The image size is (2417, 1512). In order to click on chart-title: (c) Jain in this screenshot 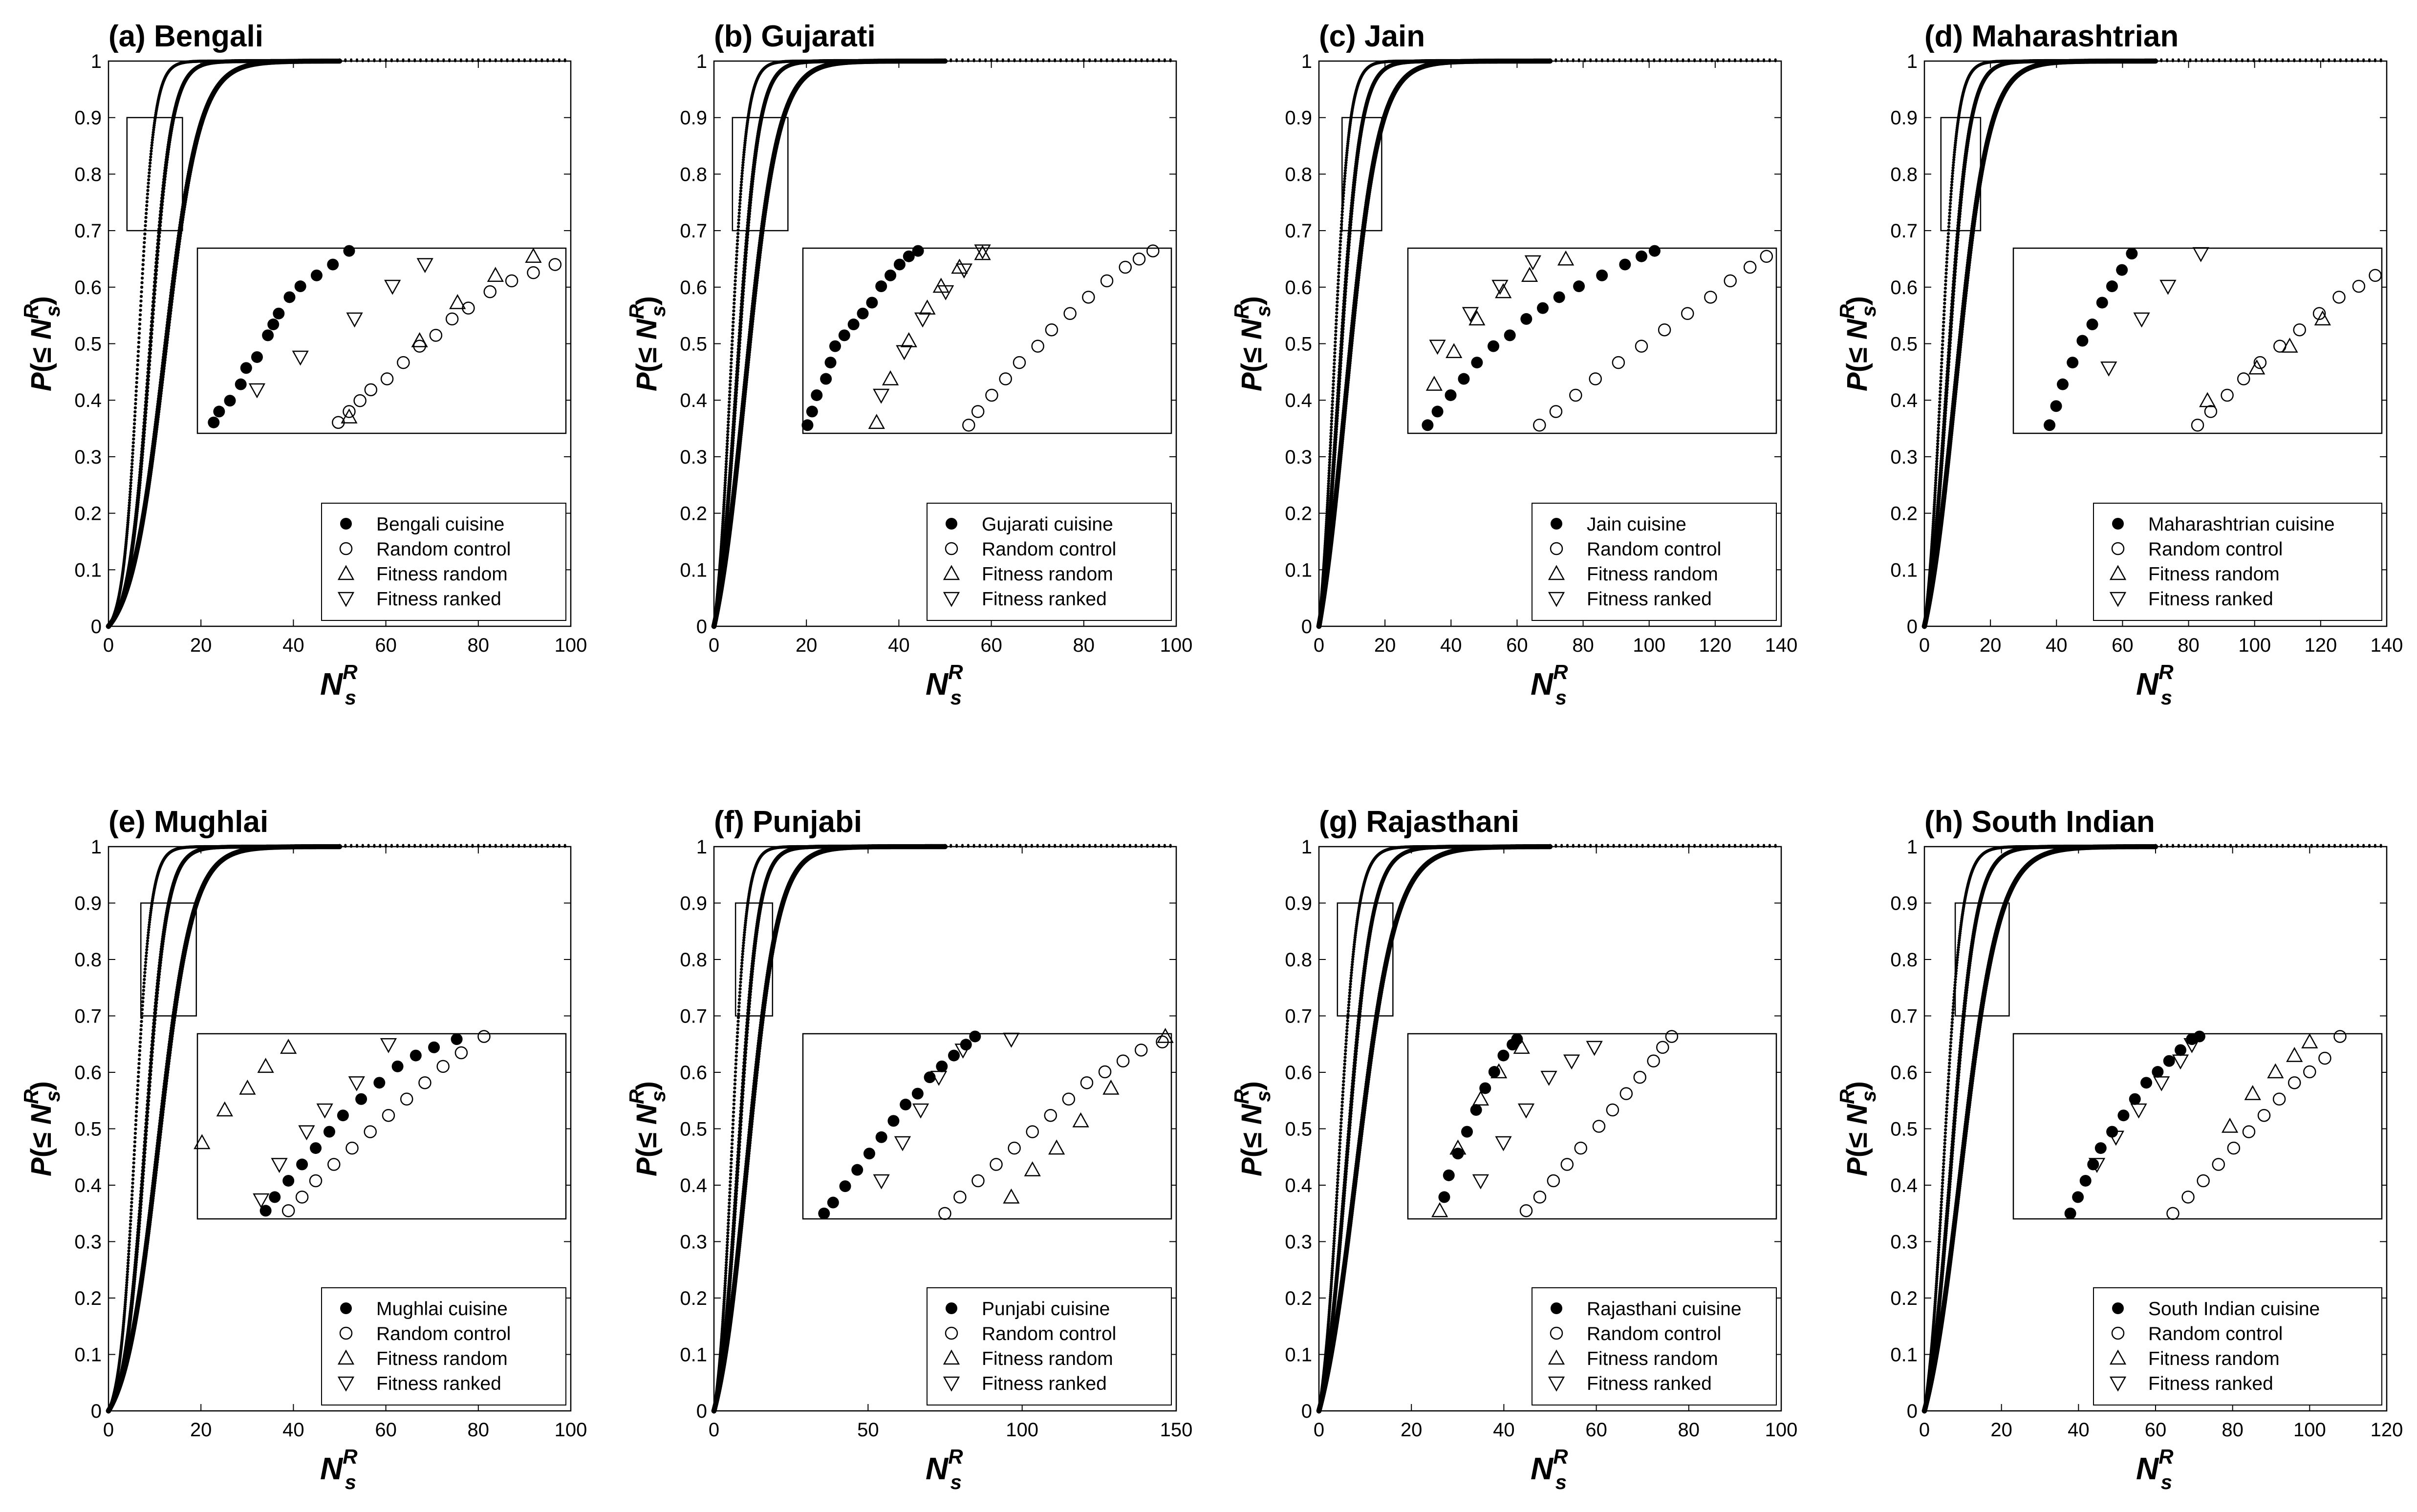, I will do `click(1372, 36)`.